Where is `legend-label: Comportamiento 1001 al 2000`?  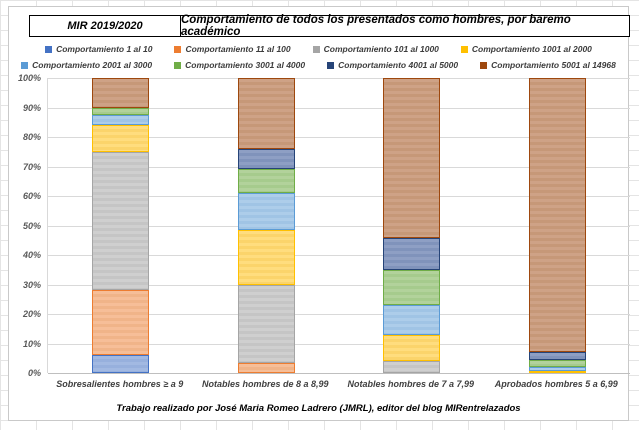 legend-label: Comportamiento 1001 al 2000 is located at coordinates (531, 49).